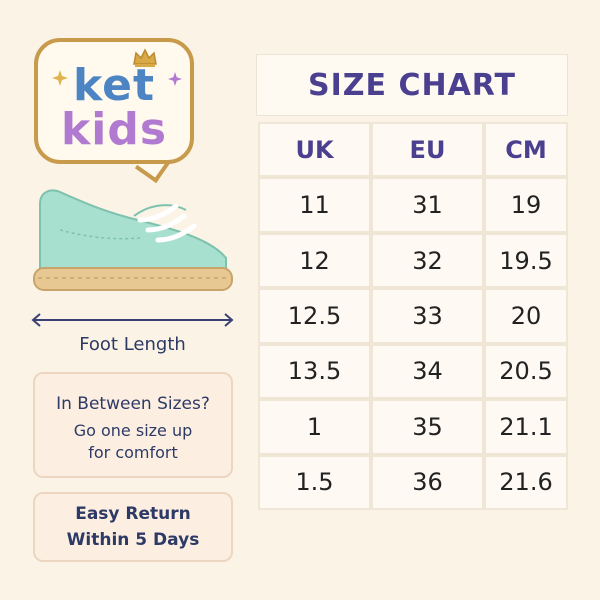  What do you see at coordinates (133, 442) in the screenshot?
I see `sizing-tip-text: Go one size up for comfort` at bounding box center [133, 442].